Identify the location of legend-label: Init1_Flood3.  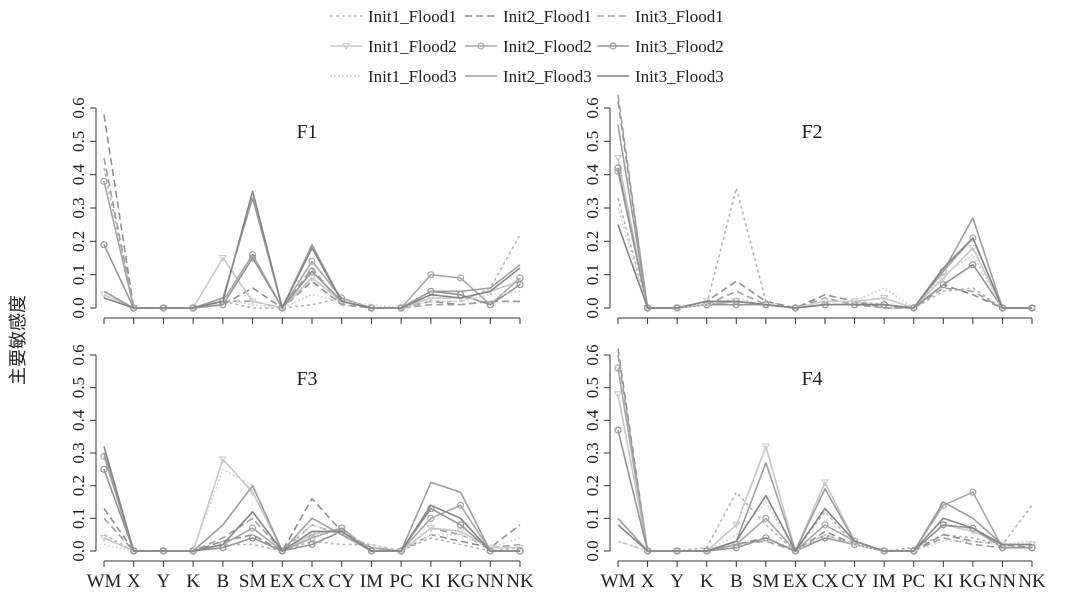
(412, 76).